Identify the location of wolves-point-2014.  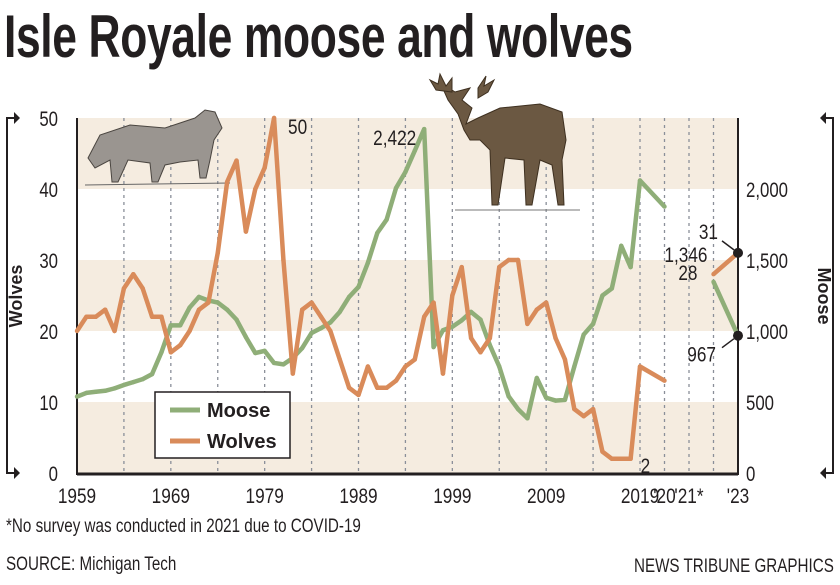
(593, 409).